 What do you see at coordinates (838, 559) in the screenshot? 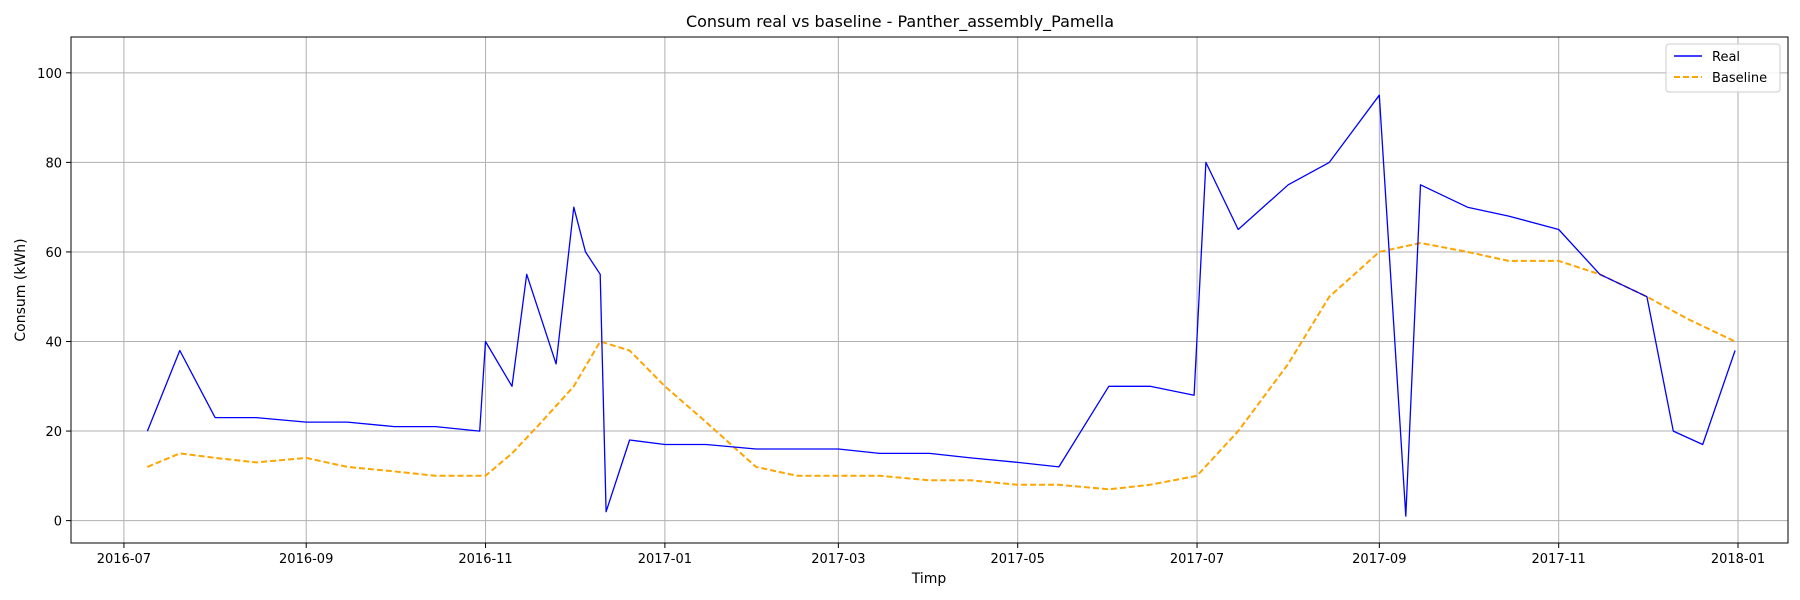
I see `x-tick-label: 2017-03` at bounding box center [838, 559].